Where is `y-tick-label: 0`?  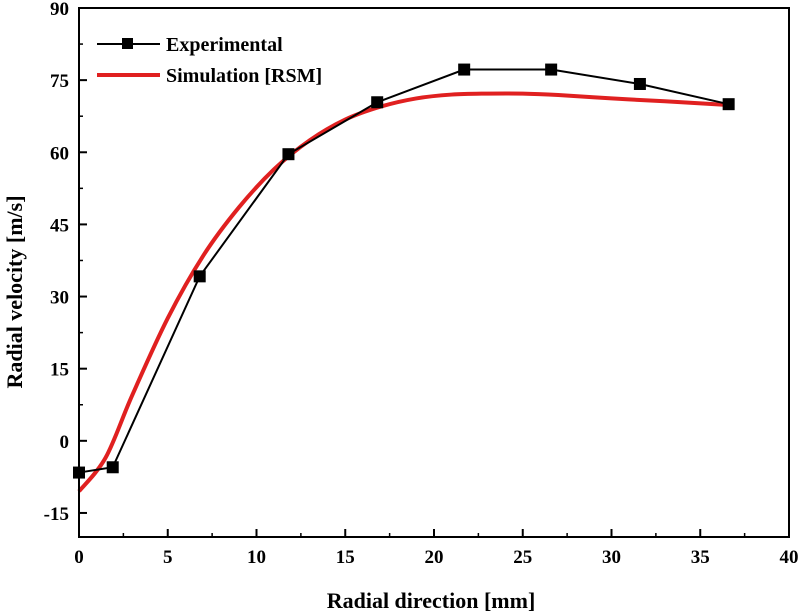
y-tick-label: 0 is located at coordinates (65, 442).